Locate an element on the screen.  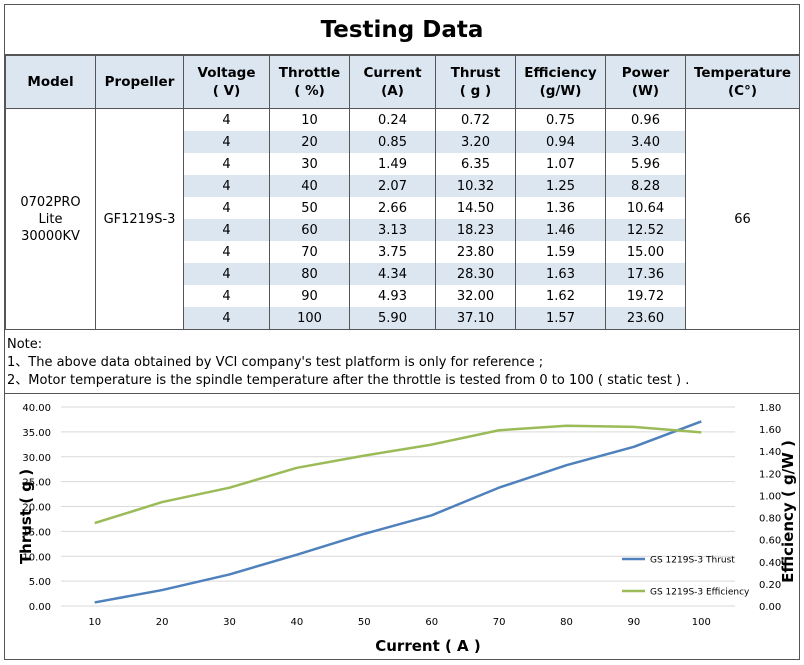
power-cell: 17.36 is located at coordinates (645, 274).